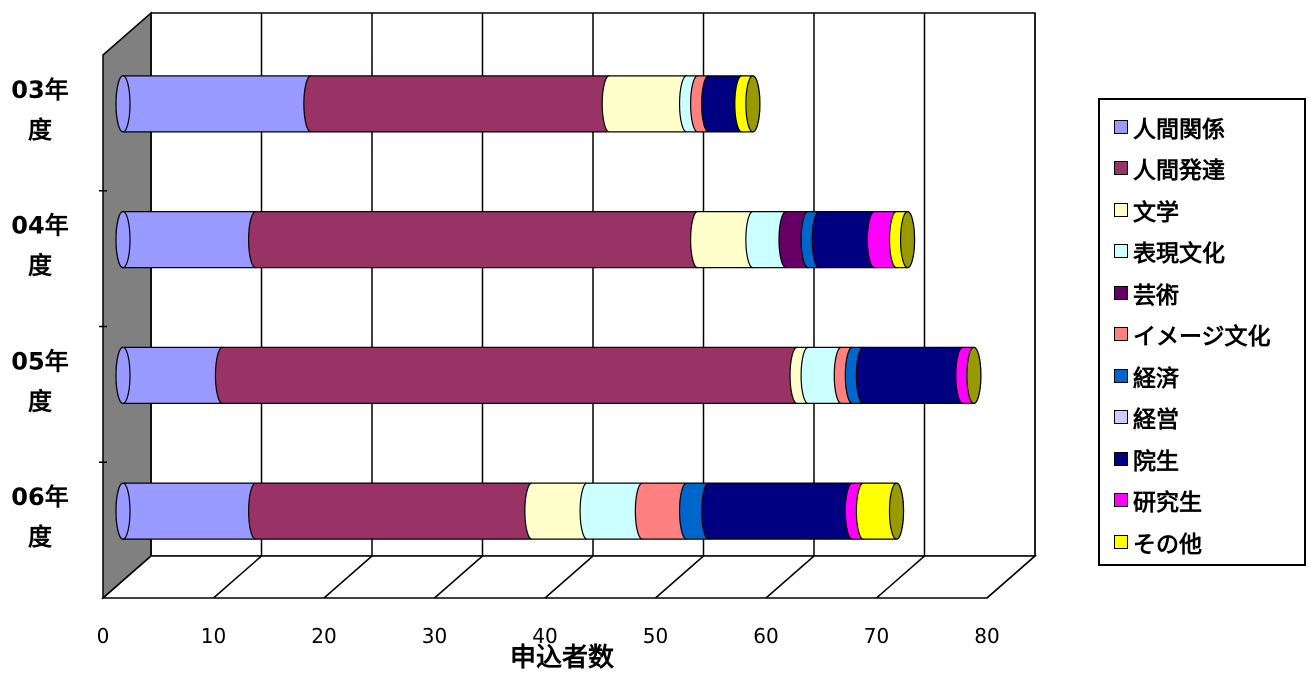 The height and width of the screenshot is (673, 1309). I want to click on legend-label: 文学, so click(1156, 212).